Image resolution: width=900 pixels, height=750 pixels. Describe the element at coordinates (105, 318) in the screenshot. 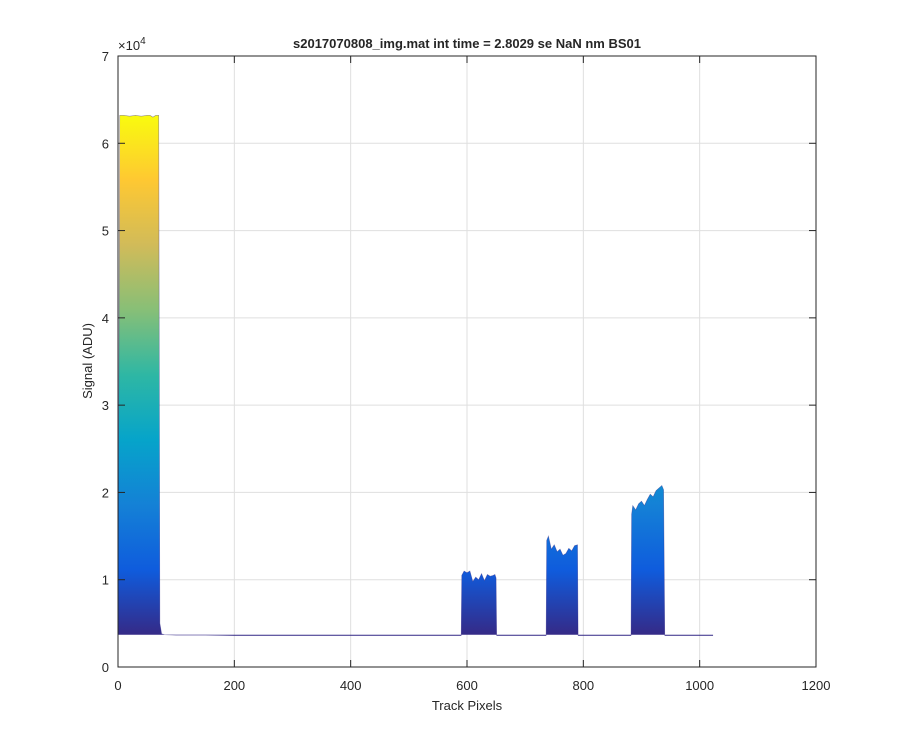

I see `y-tick-label: 4` at that location.